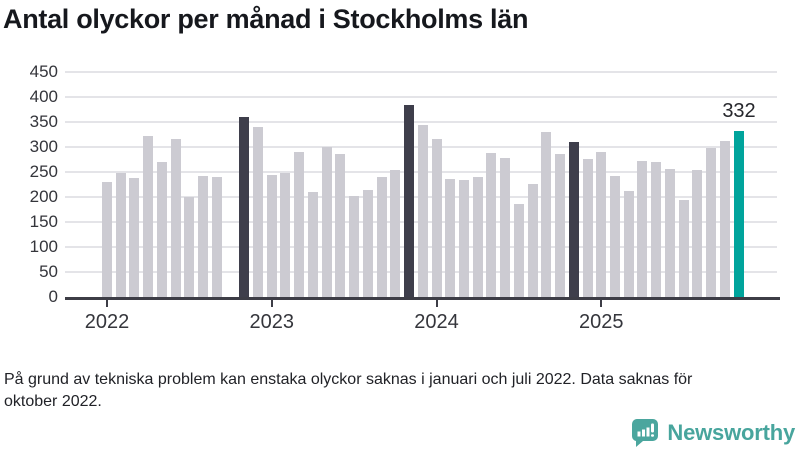 This screenshot has width=800, height=450. What do you see at coordinates (601, 303) in the screenshot?
I see `x-axis-tick-2025` at bounding box center [601, 303].